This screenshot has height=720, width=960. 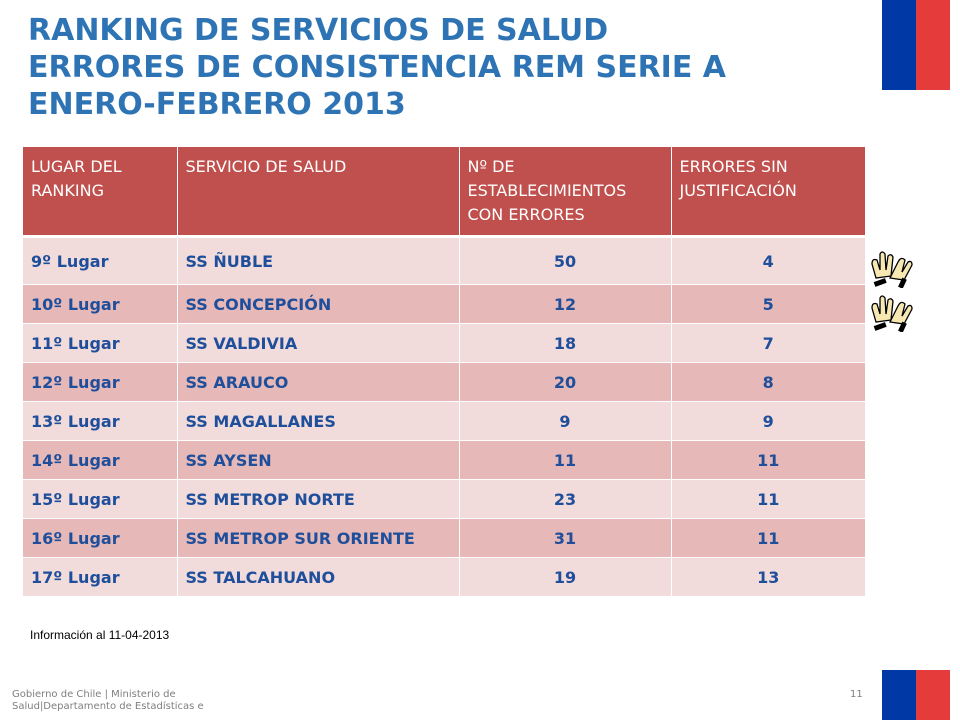 I want to click on title-line-1: RANKING DE SERVICIOS DE SALUD, so click(x=318, y=30).